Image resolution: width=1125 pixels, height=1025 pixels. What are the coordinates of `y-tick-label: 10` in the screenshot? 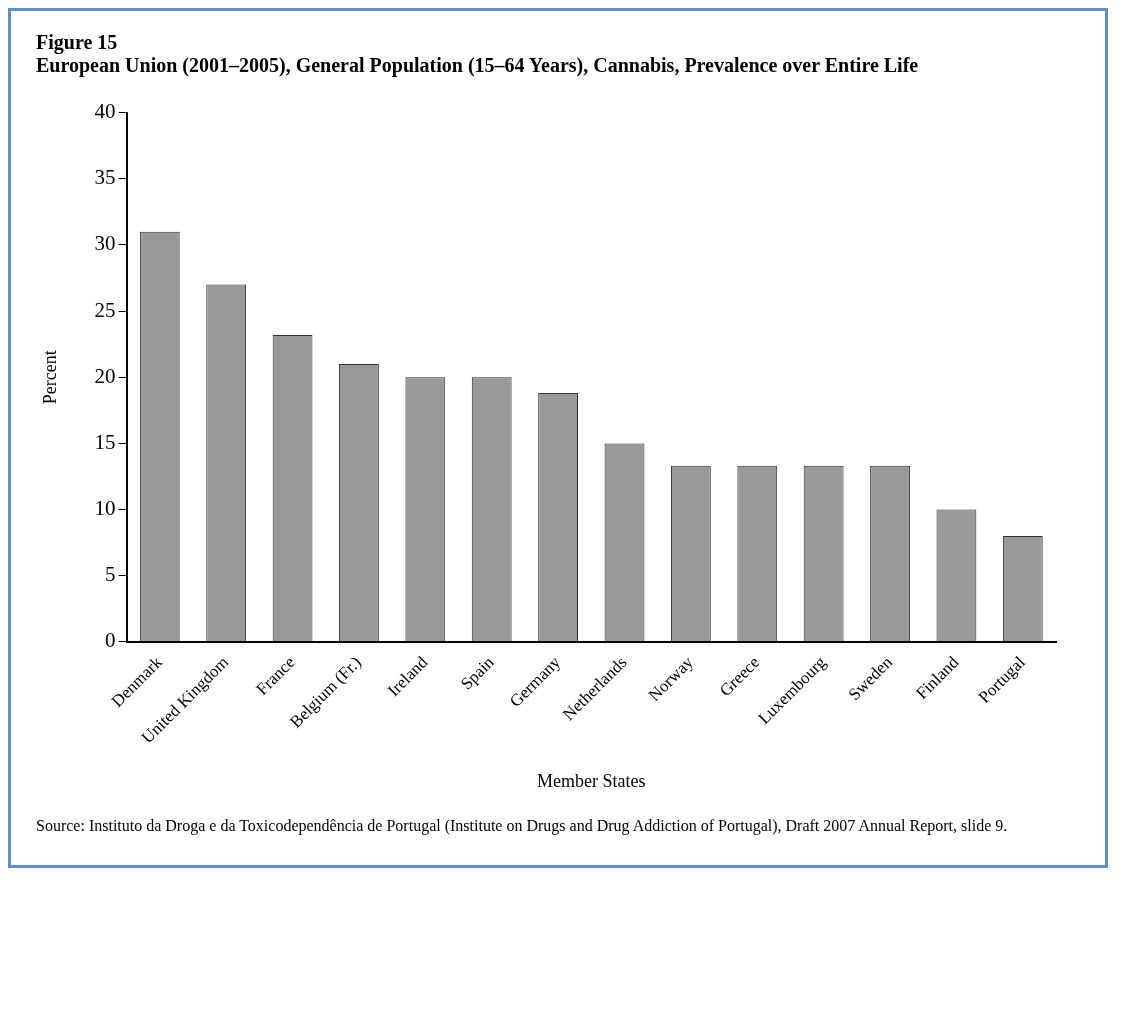 It's located at (105, 508).